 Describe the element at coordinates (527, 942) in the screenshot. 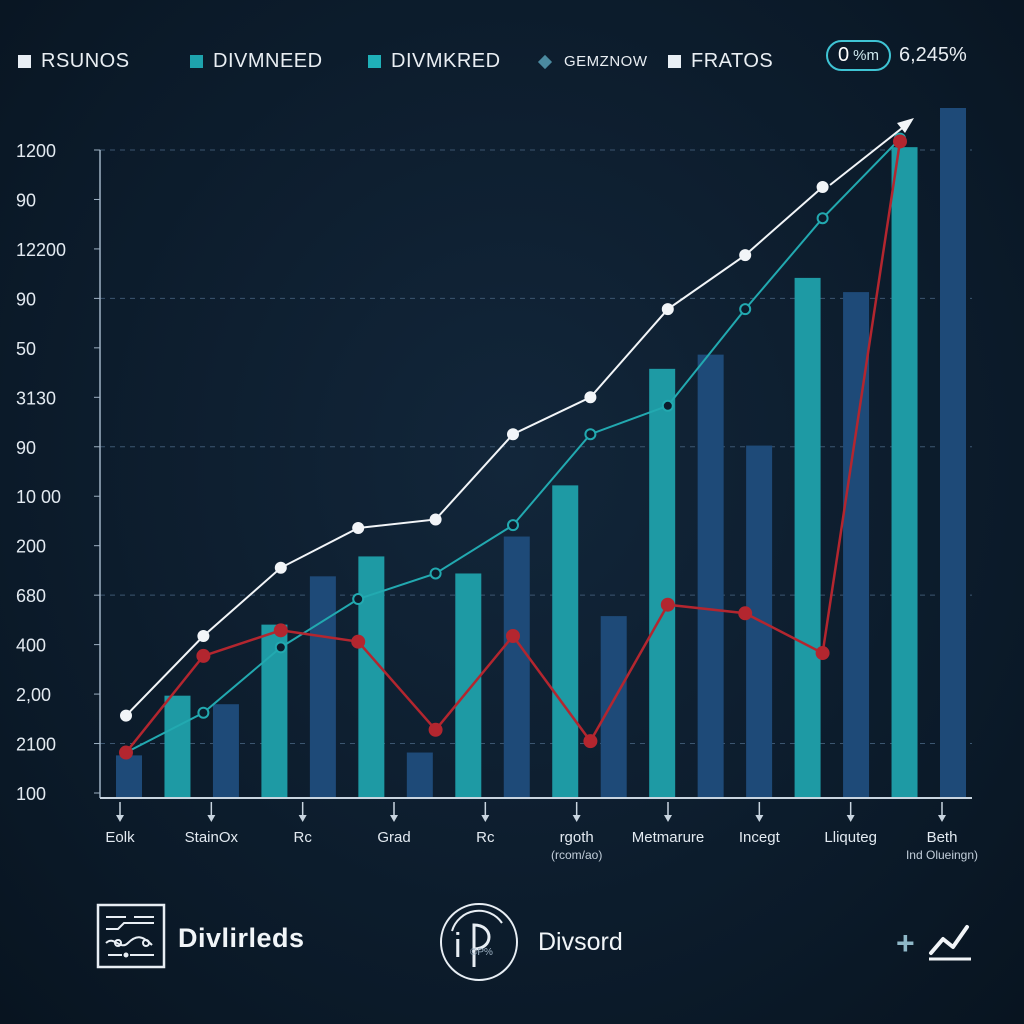

I see `brand-divsord: i ©P% Divsord` at that location.